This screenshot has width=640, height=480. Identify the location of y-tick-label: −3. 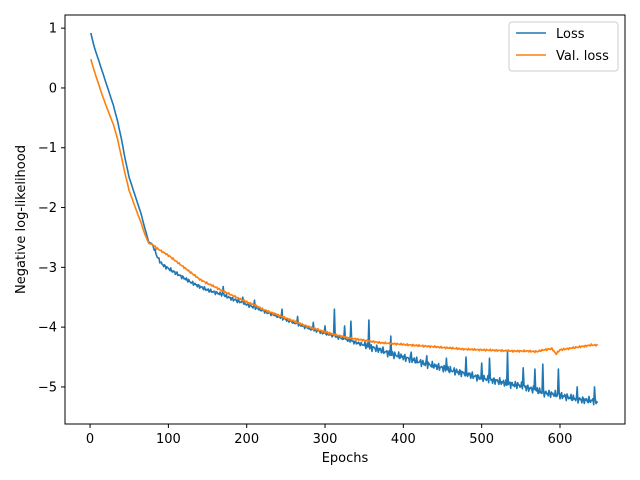
(47, 268).